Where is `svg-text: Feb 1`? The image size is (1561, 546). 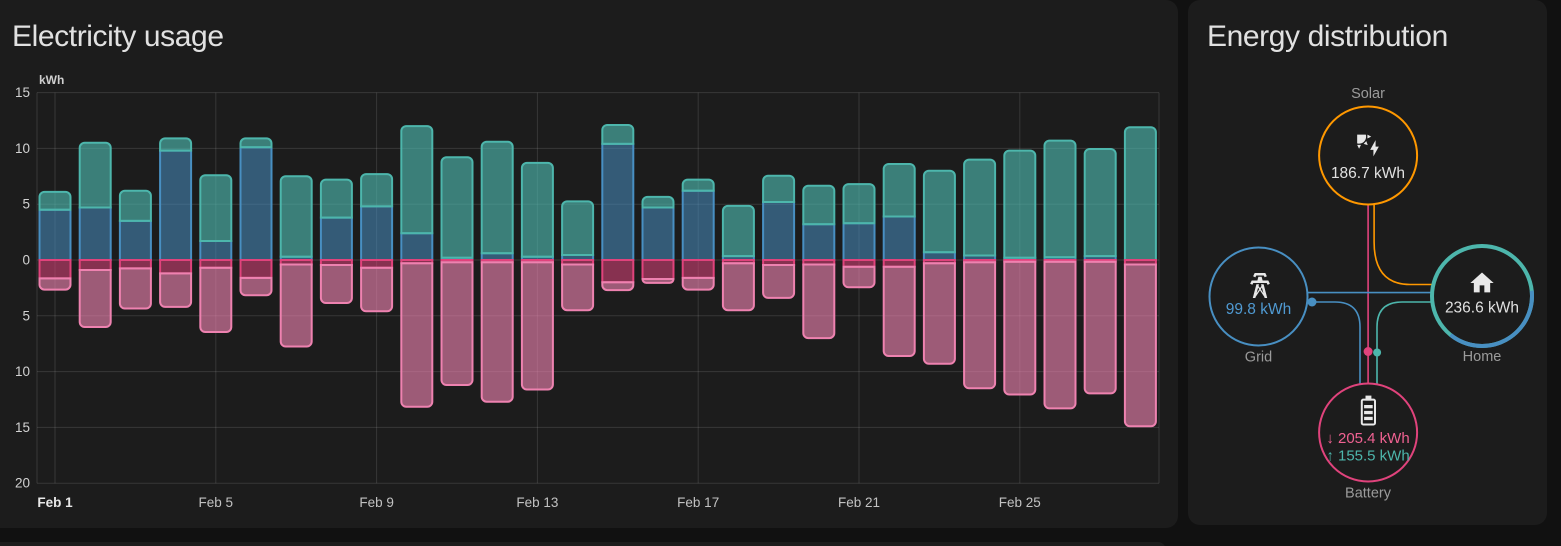
svg-text: Feb 1 is located at coordinates (55, 502).